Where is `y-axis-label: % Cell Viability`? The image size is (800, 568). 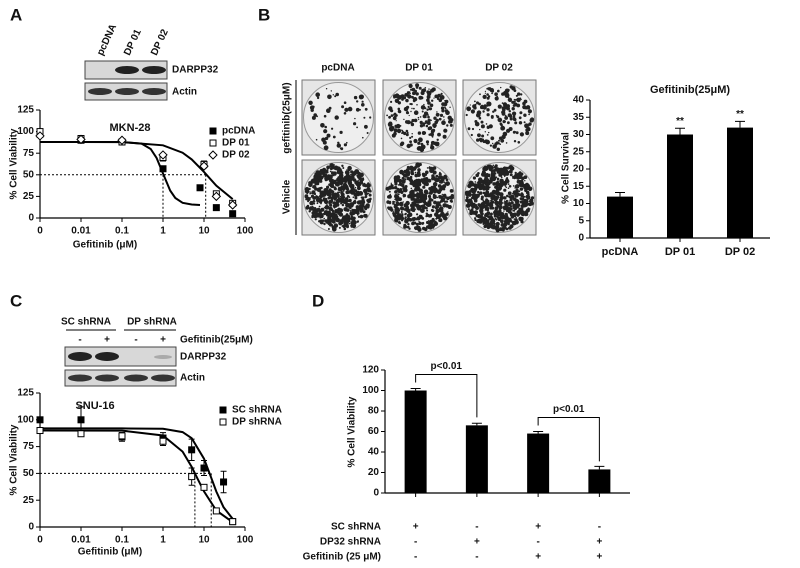
y-axis-label: % Cell Viability is located at coordinates (14, 459).